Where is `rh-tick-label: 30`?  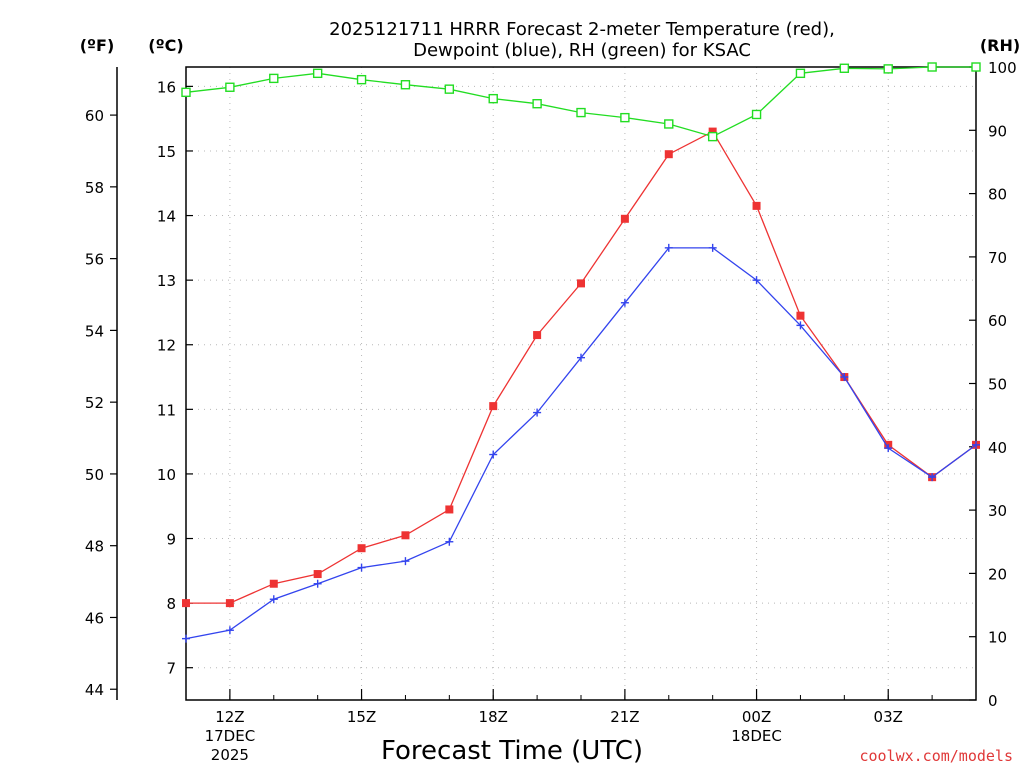 rh-tick-label: 30 is located at coordinates (997, 511).